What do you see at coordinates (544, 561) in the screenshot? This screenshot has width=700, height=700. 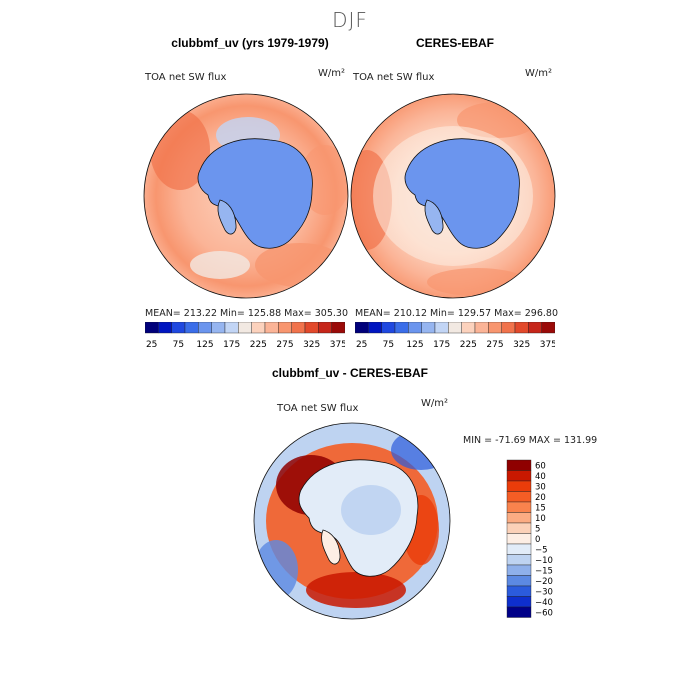 I see `colorbar-tick-label: −10` at bounding box center [544, 561].